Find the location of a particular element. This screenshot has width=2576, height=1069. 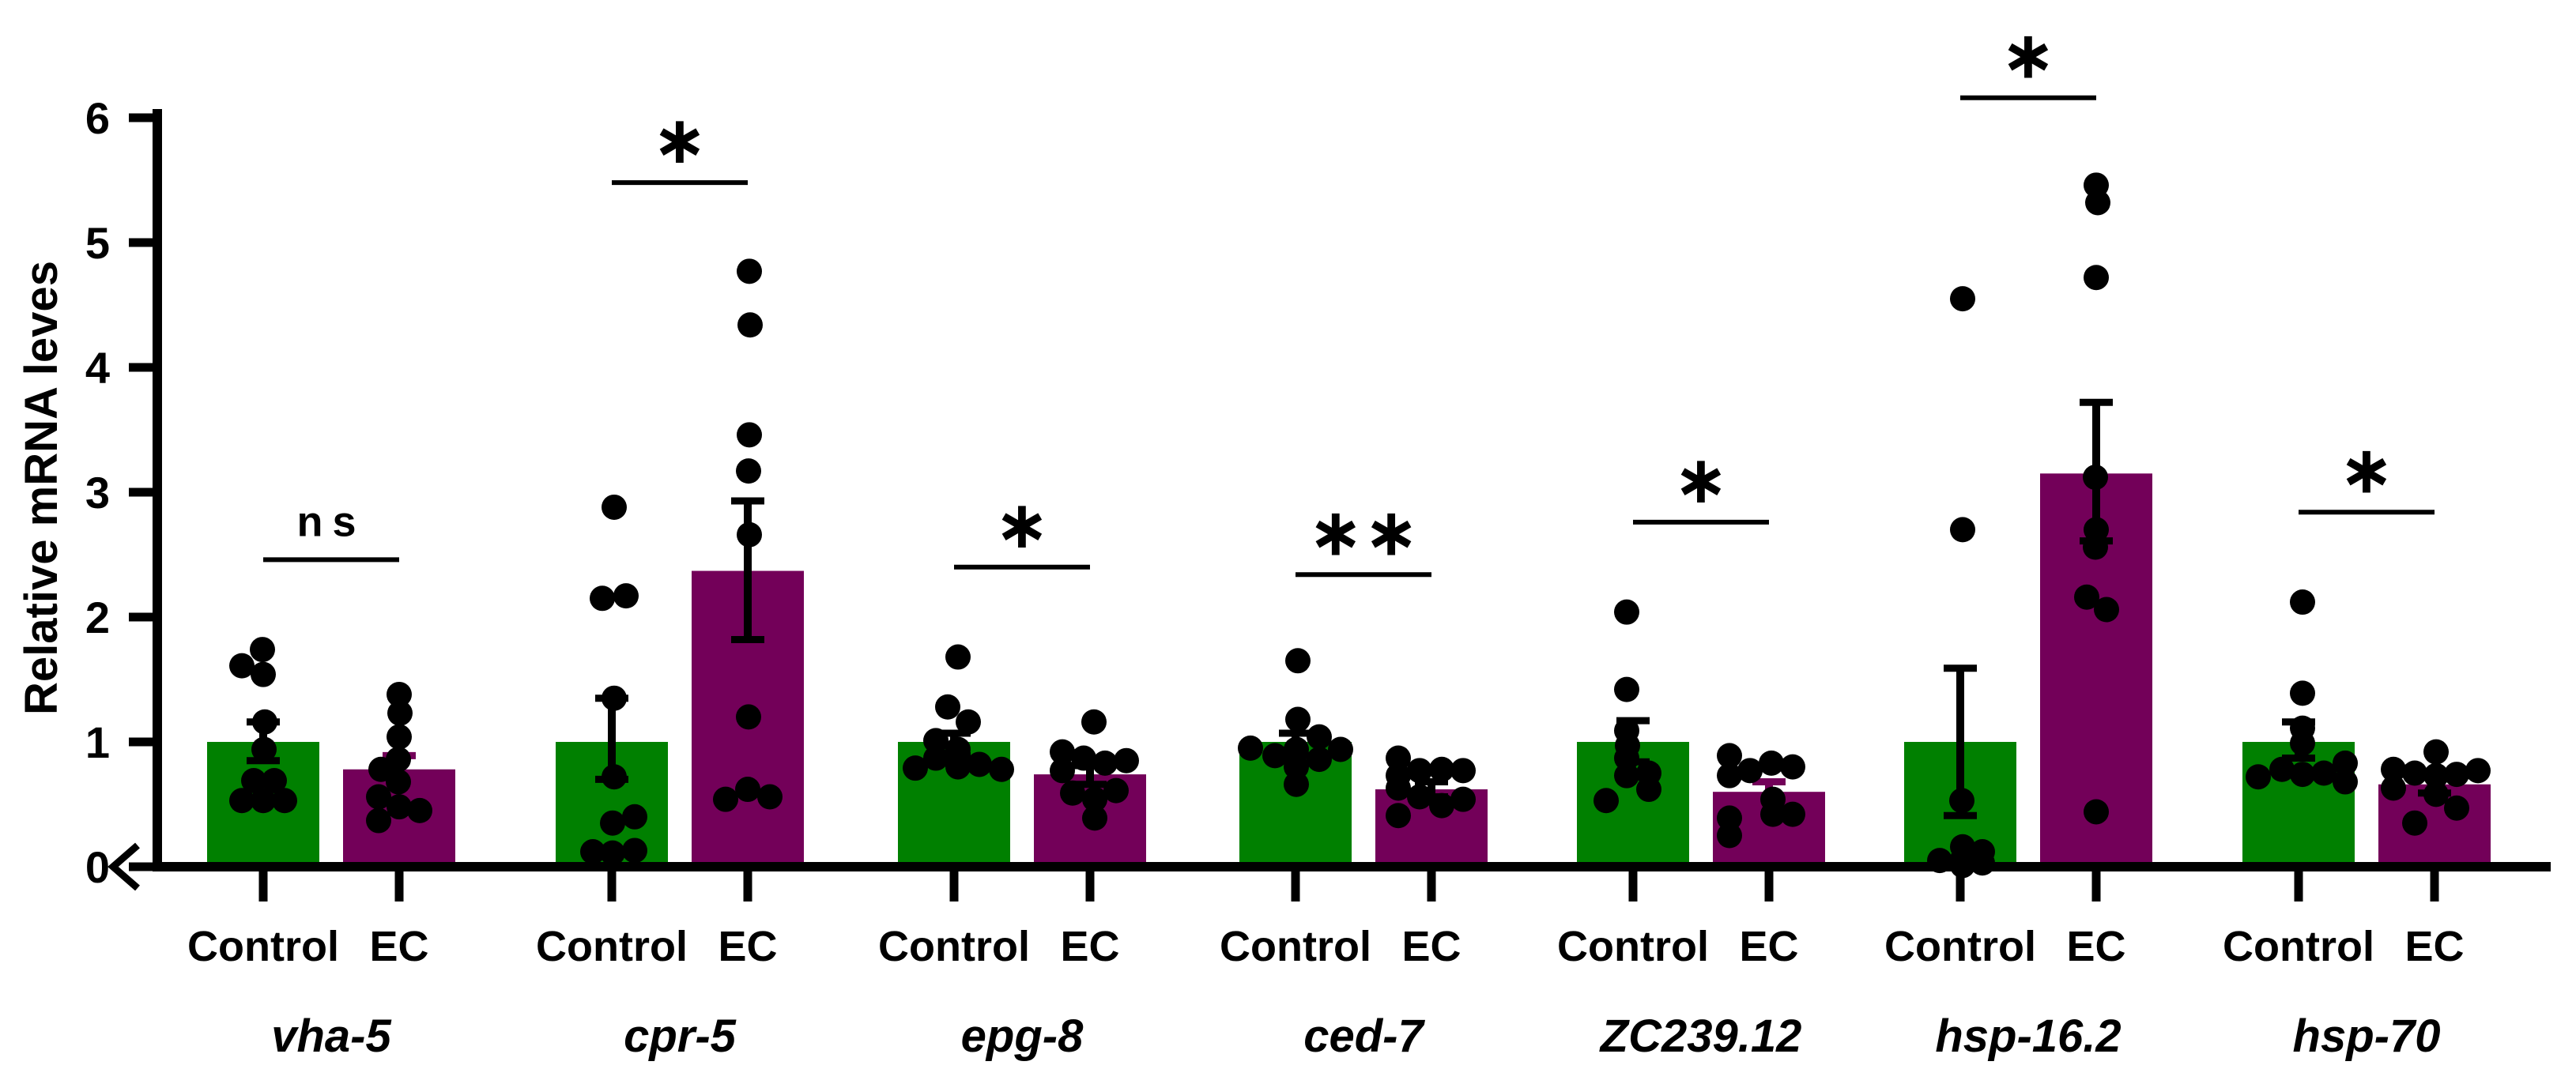

y-tick-label: 3 is located at coordinates (97, 493).